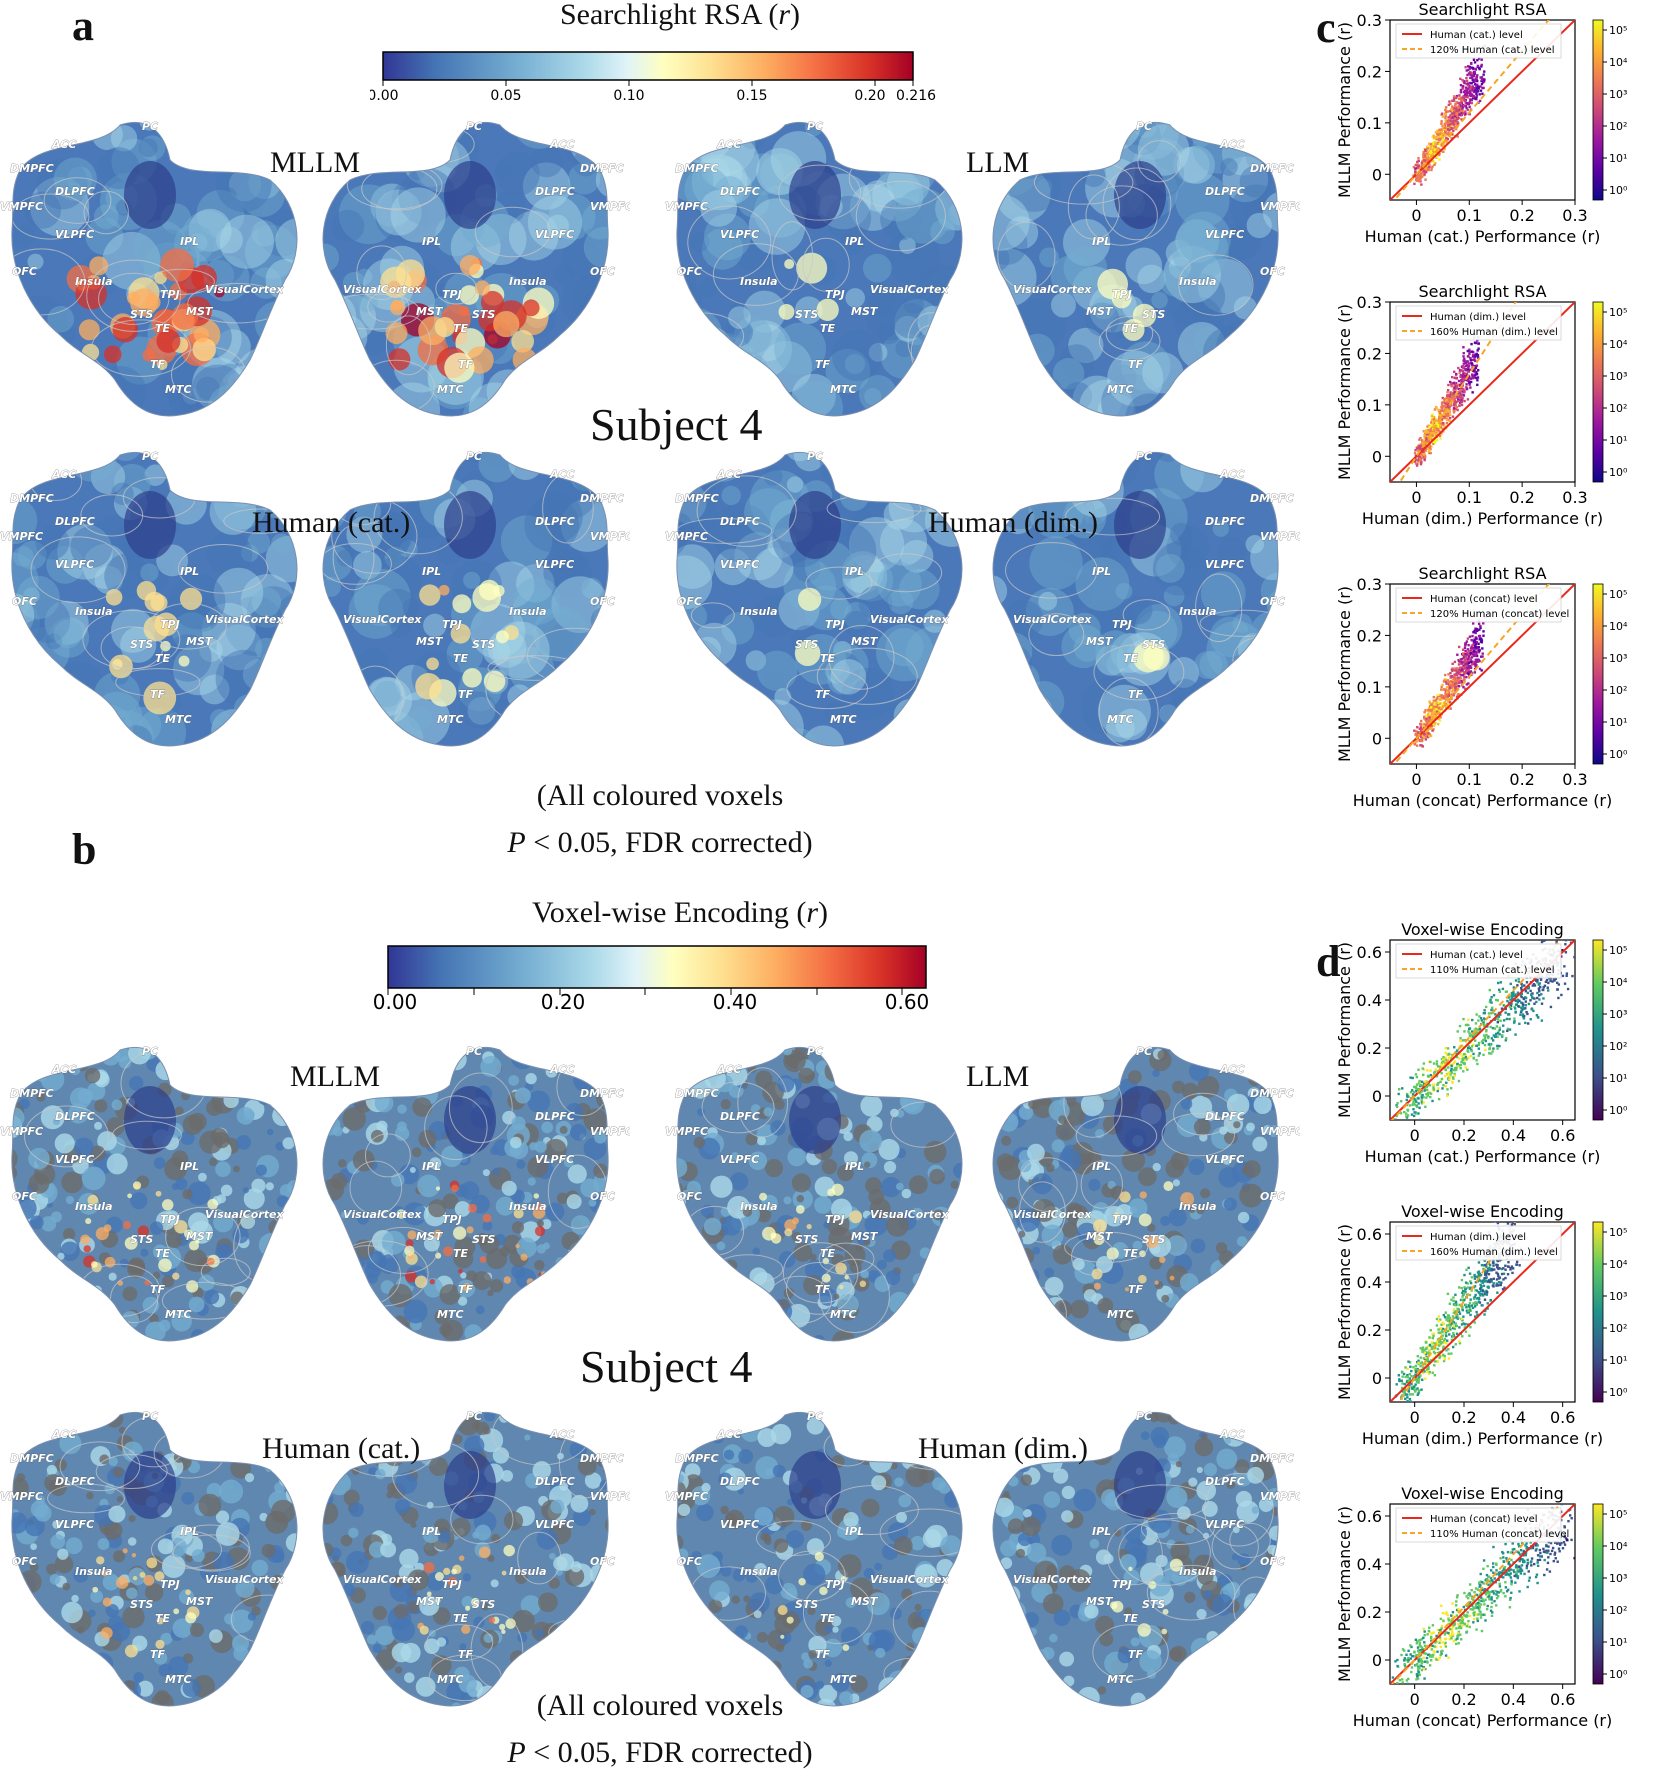  Describe the element at coordinates (75, 191) in the screenshot. I see `roi-label: DLPFC` at that location.